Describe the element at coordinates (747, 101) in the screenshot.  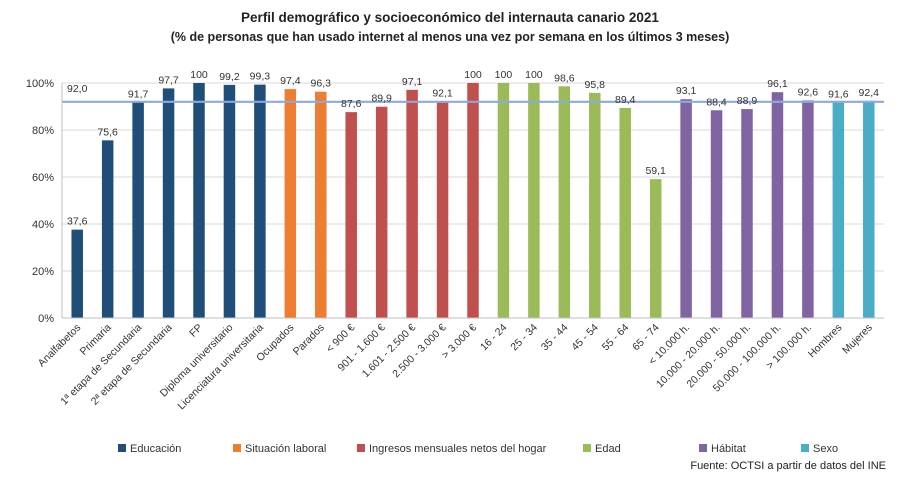
I see `data-label: 88,9` at that location.